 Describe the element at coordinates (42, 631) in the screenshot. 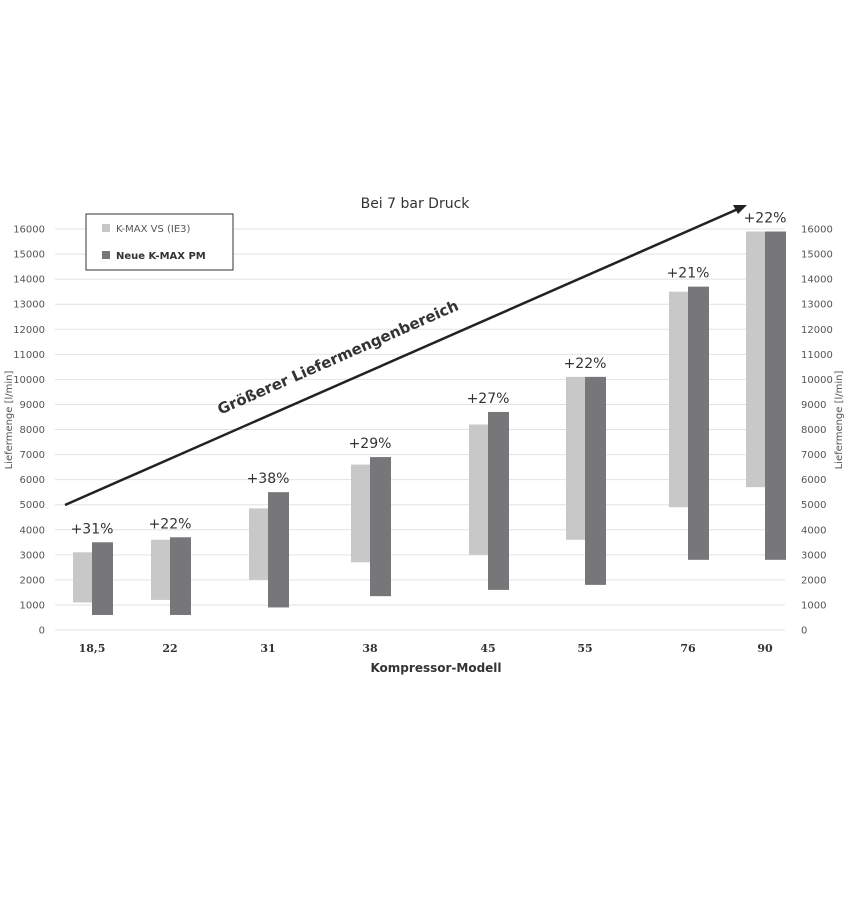

I see `y-tick-label-left: 0` at that location.